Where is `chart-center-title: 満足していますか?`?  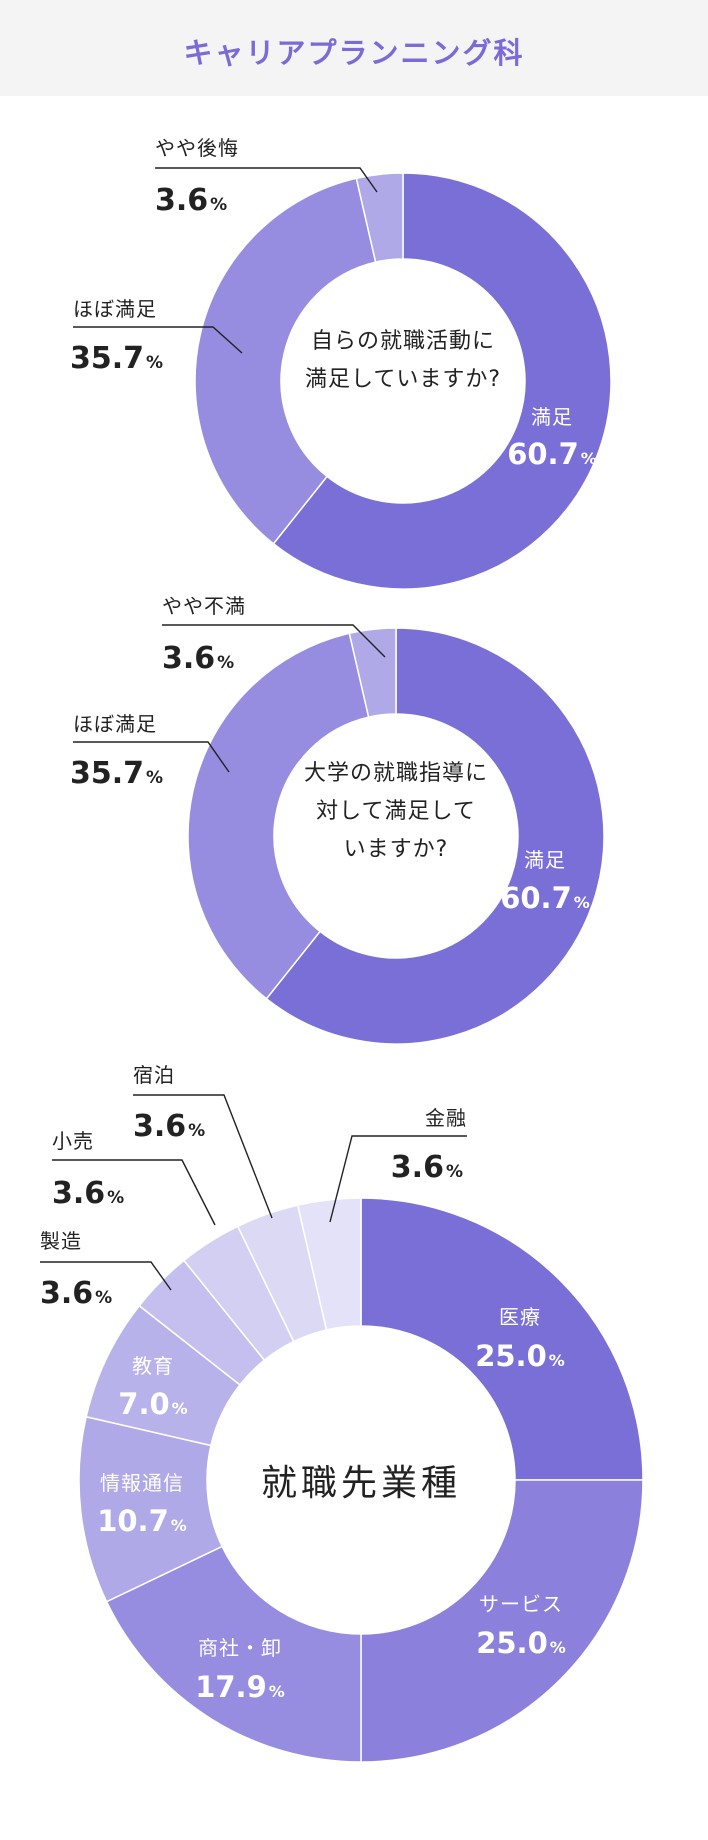 chart-center-title: 満足していますか? is located at coordinates (403, 379).